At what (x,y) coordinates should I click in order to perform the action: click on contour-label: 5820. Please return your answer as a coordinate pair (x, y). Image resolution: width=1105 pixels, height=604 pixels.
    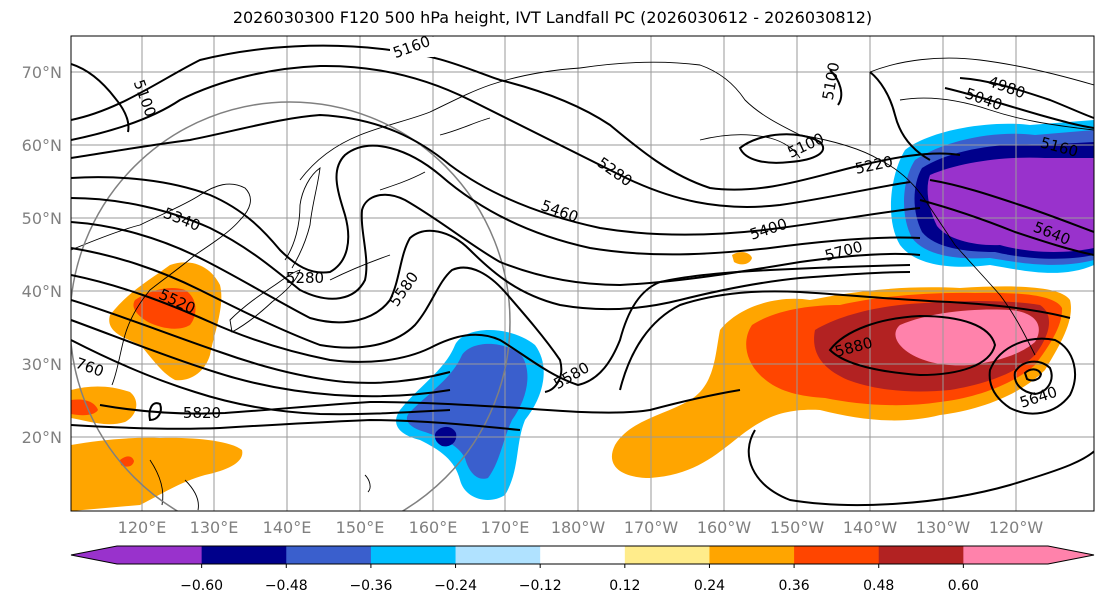
    Looking at the image, I should click on (202, 413).